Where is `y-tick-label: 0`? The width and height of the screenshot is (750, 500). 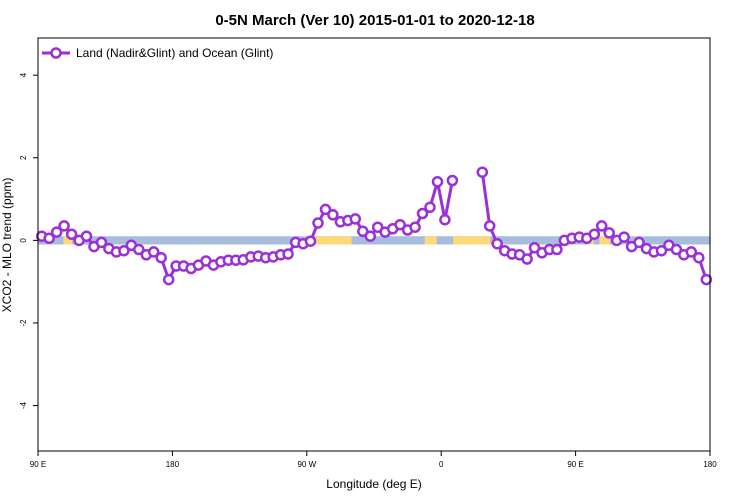
y-tick-label: 0 is located at coordinates (23, 240).